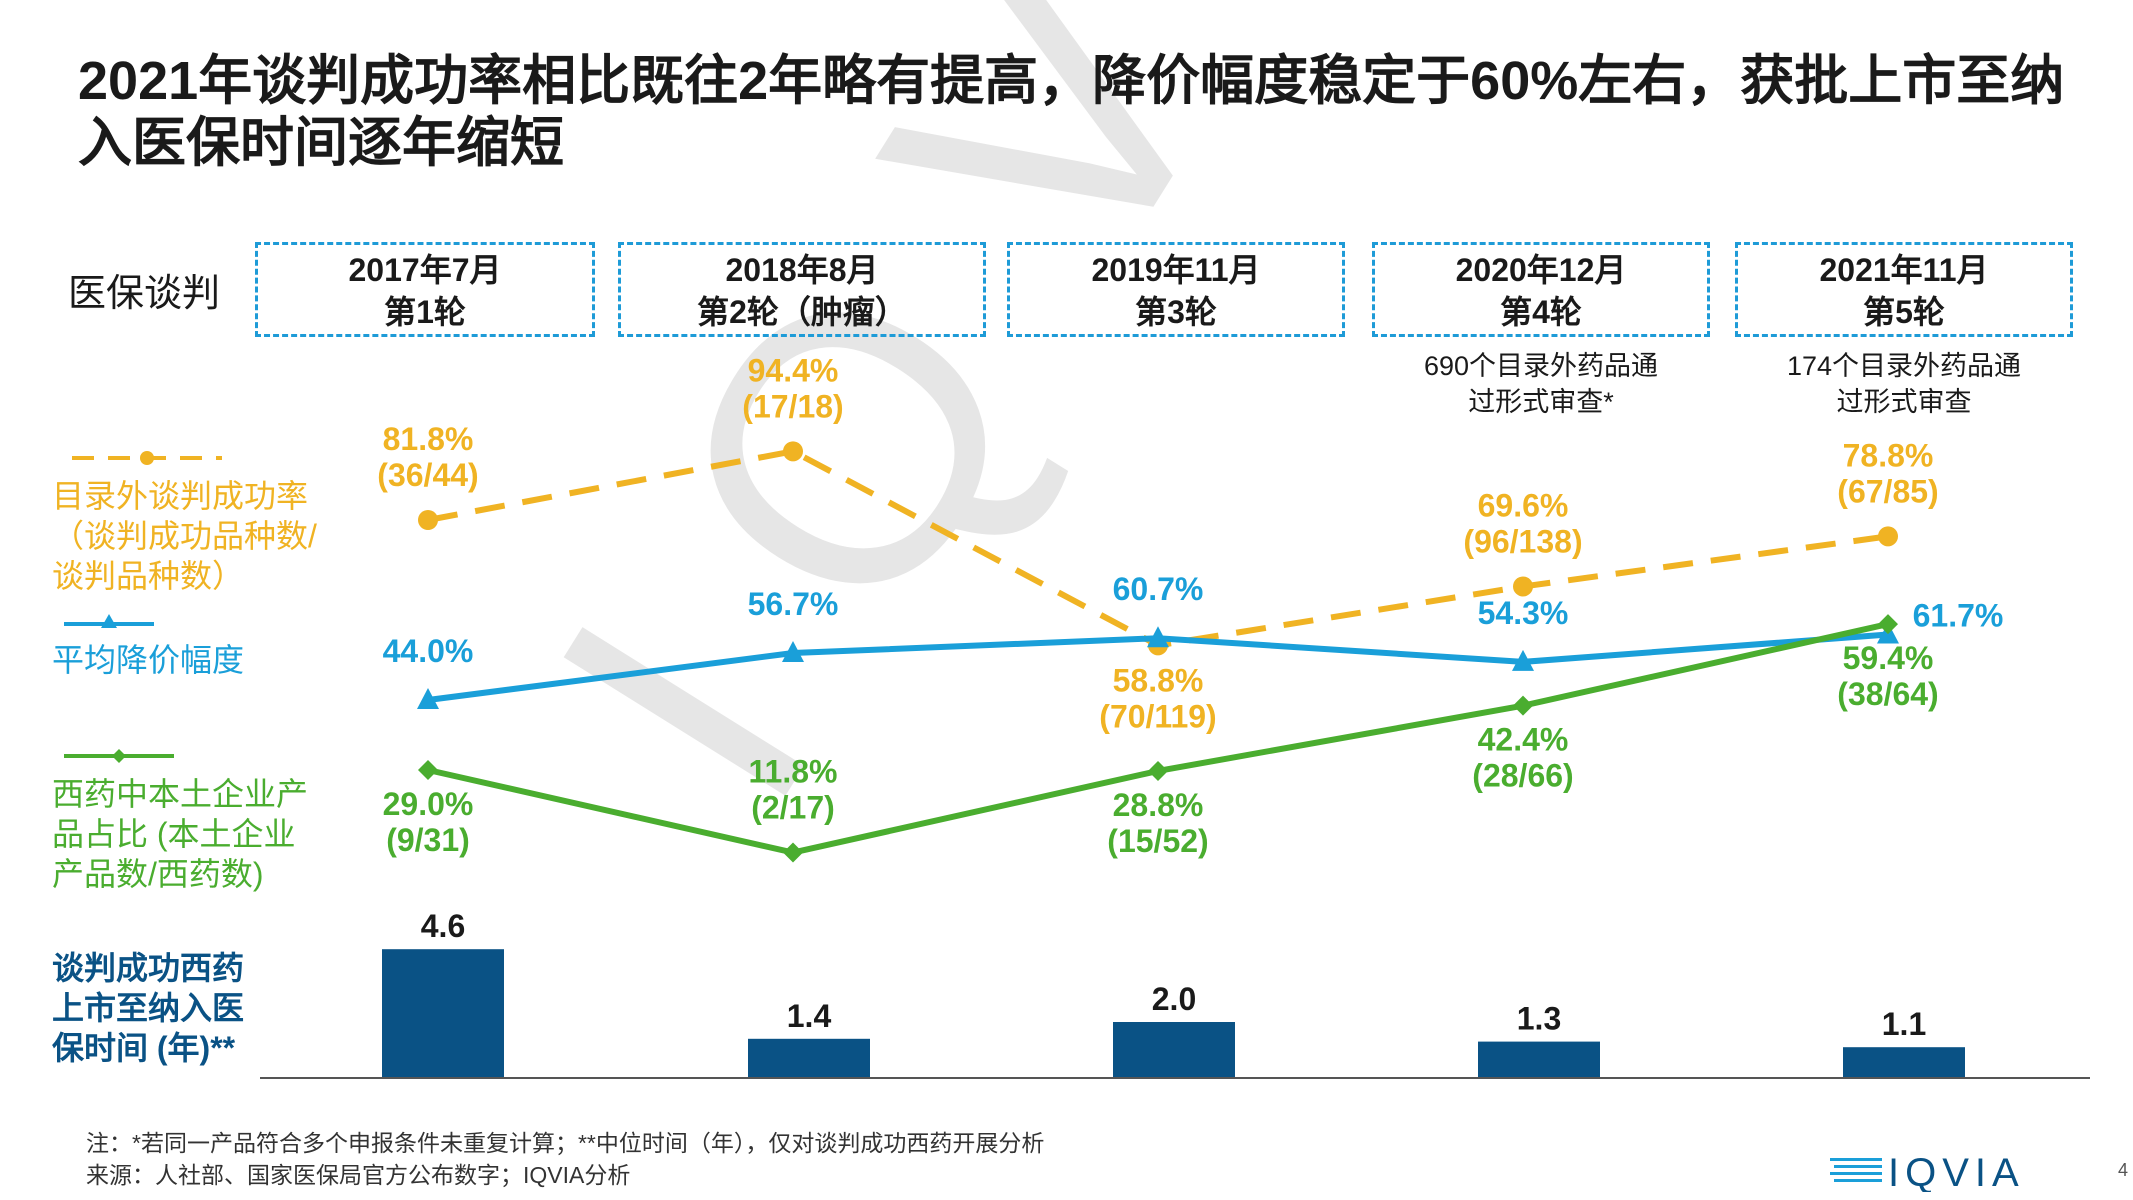  What do you see at coordinates (425, 270) in the screenshot?
I see `round-date: 2017年7月` at bounding box center [425, 270].